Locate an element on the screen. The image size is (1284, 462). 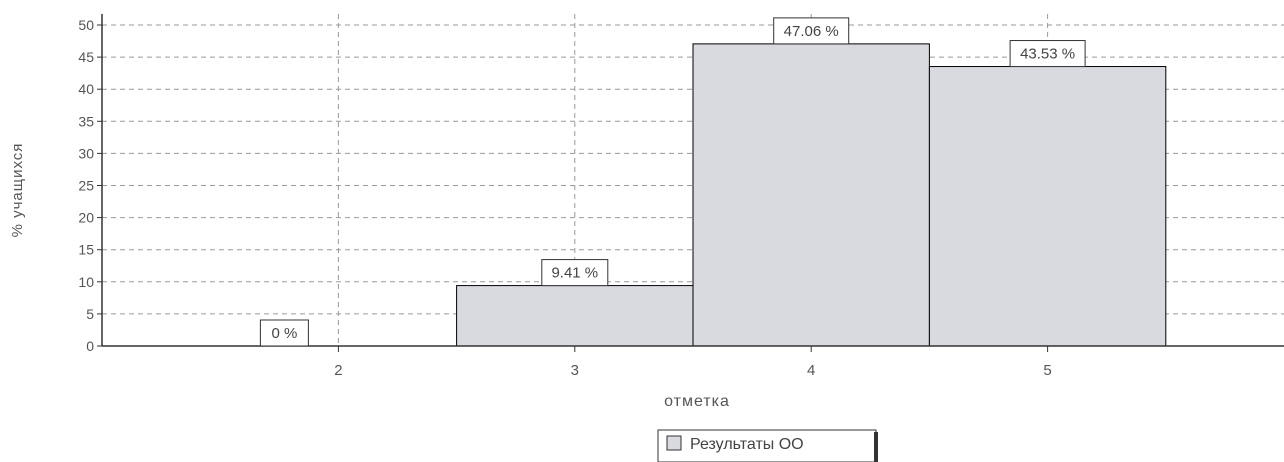
x-tick-label: 4 is located at coordinates (811, 370).